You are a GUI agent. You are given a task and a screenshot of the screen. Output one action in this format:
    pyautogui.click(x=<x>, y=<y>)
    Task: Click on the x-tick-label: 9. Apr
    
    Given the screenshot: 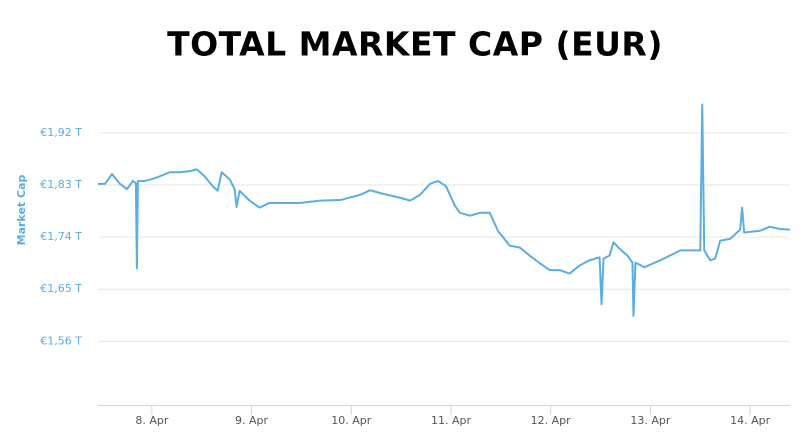 What is the action you would take?
    pyautogui.click(x=251, y=420)
    